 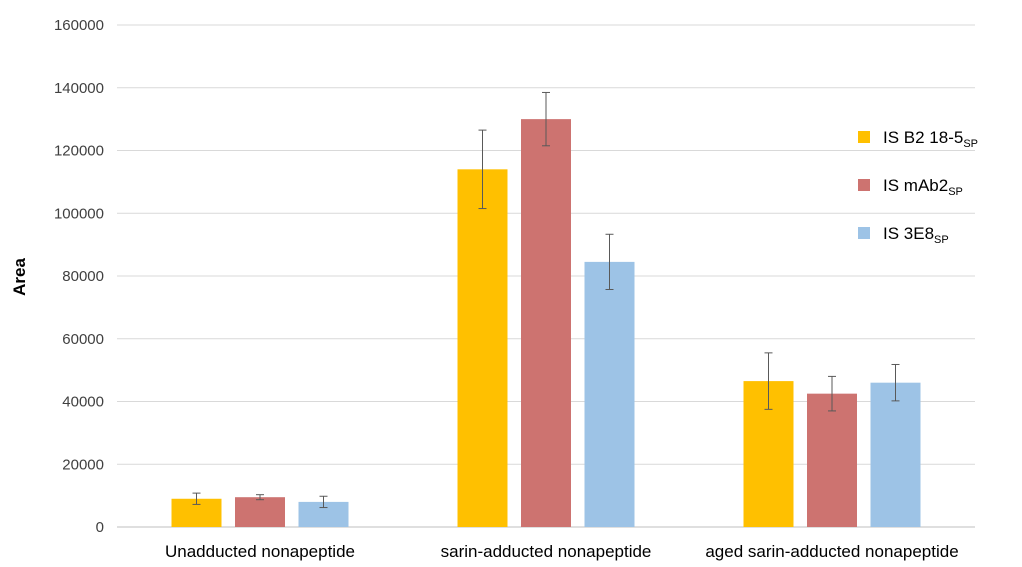 I want to click on legend-label: IS mAb2SP, so click(x=923, y=187).